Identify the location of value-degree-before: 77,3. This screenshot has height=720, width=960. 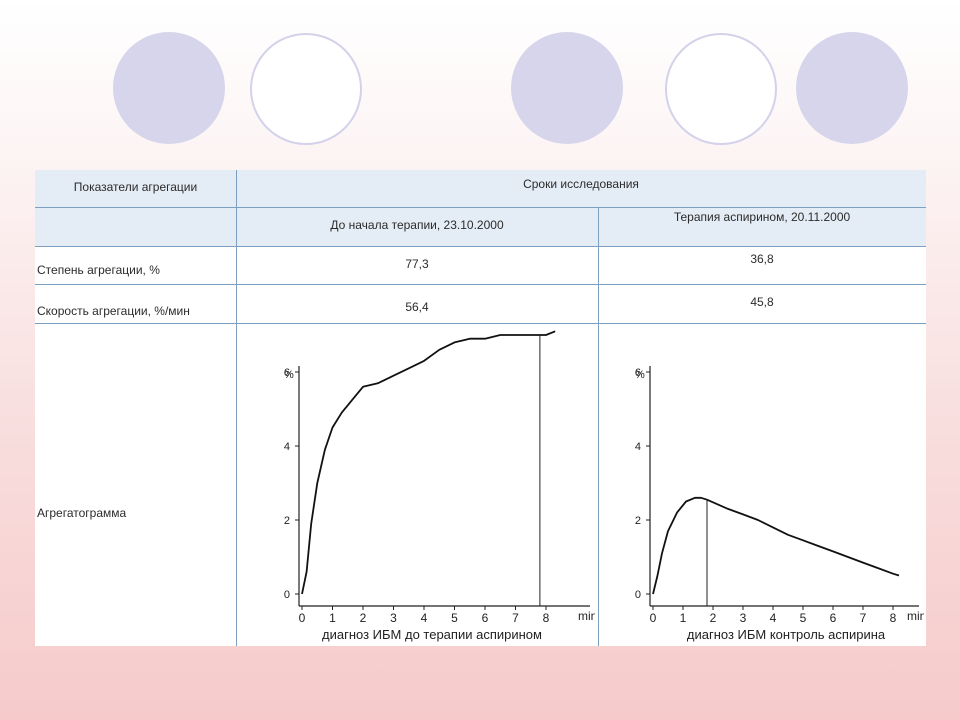
(417, 264).